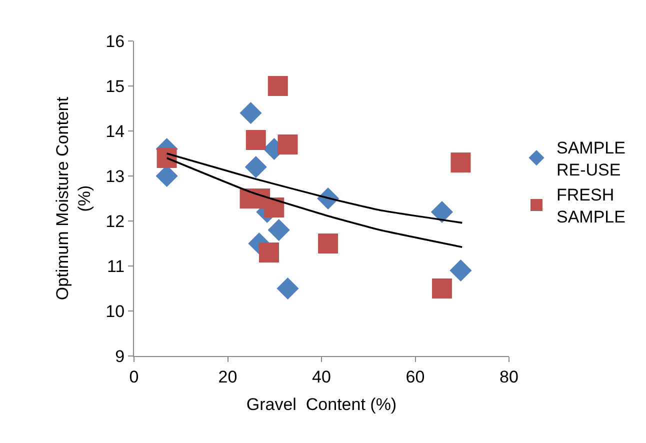 Image resolution: width=646 pixels, height=443 pixels. What do you see at coordinates (509, 376) in the screenshot?
I see `x-tick-label: 80` at bounding box center [509, 376].